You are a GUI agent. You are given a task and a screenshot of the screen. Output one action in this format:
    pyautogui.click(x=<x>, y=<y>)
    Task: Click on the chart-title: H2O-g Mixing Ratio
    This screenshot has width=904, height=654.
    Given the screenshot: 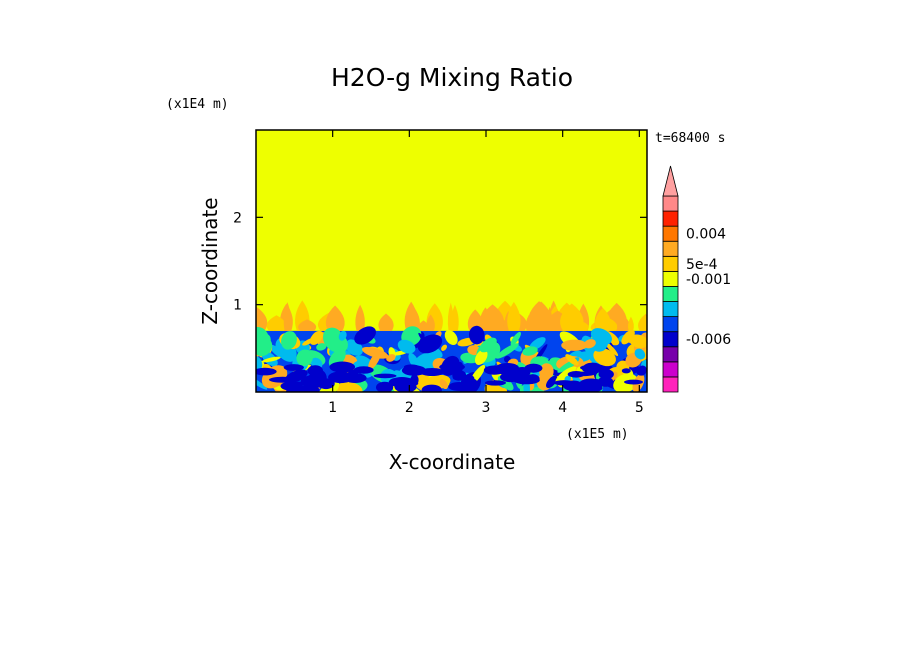 What is the action you would take?
    pyautogui.click(x=452, y=77)
    